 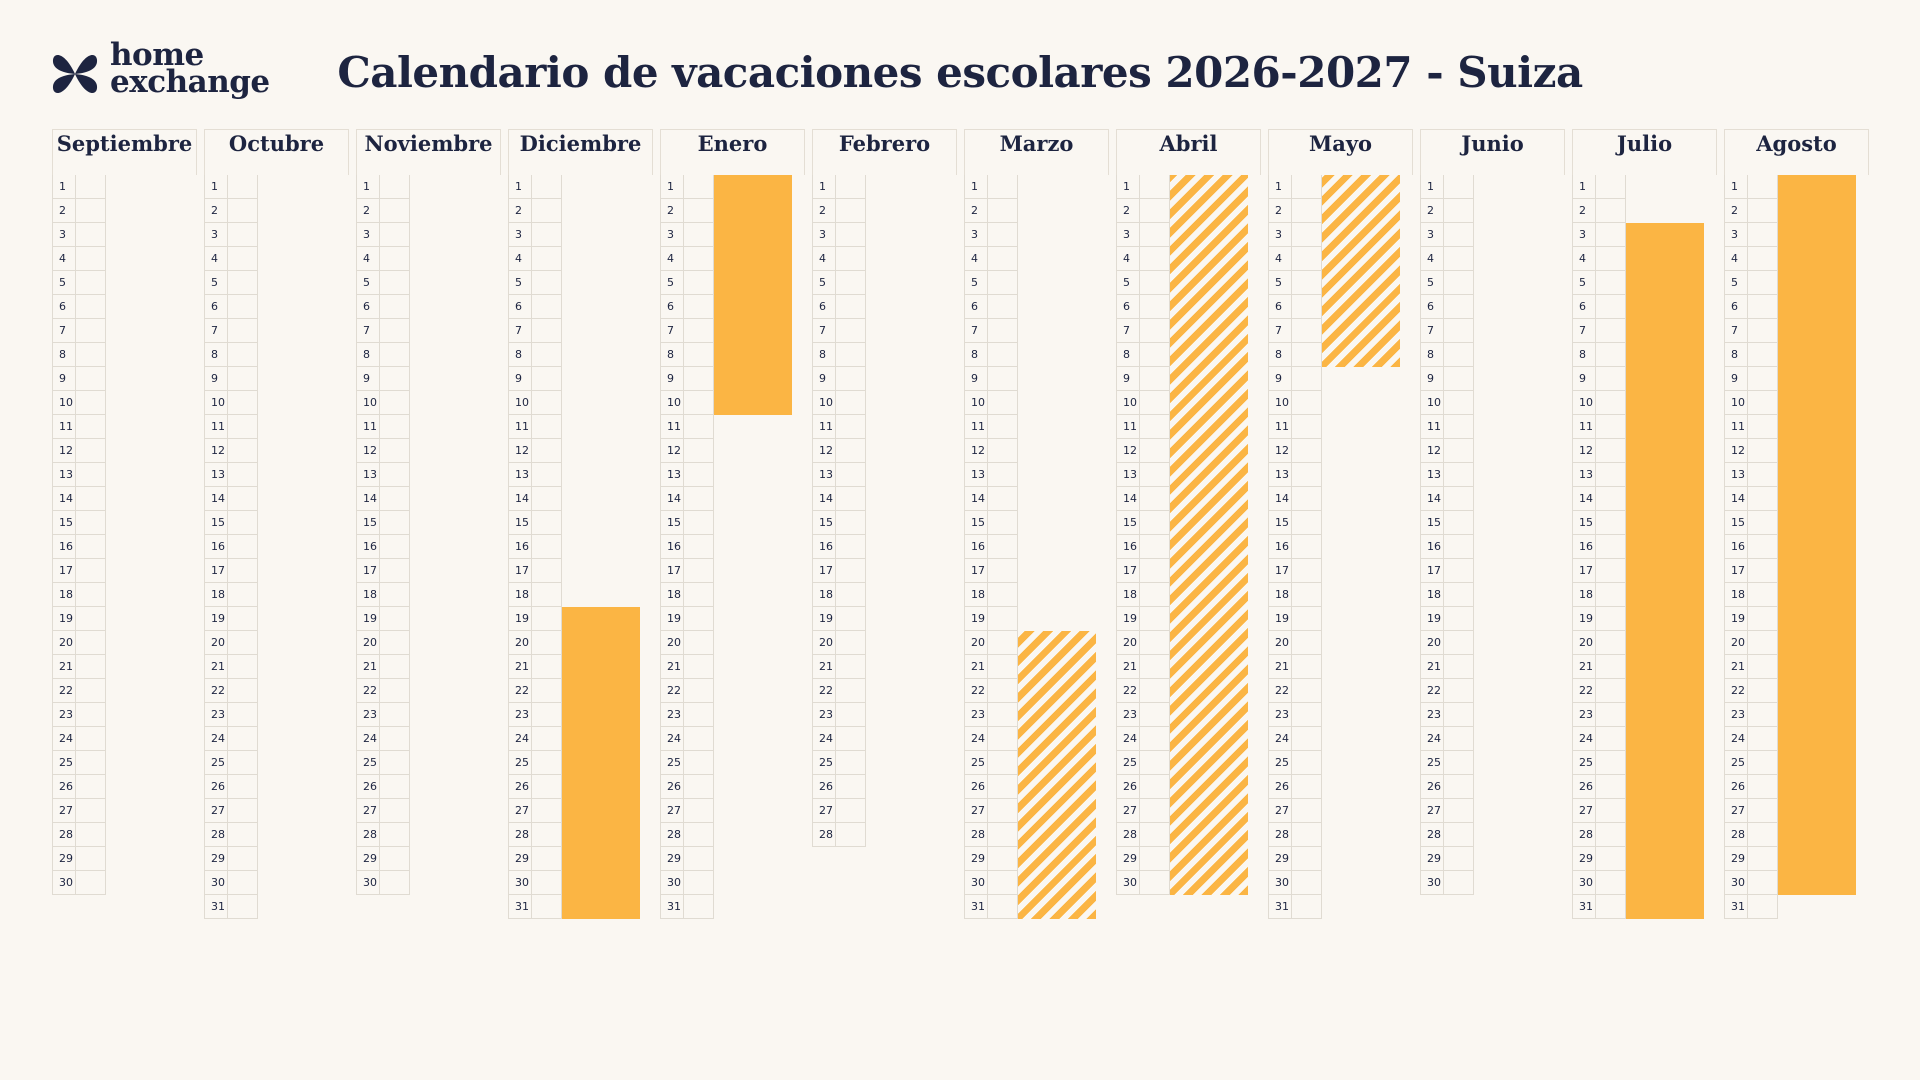 I want to click on day-number: 20, so click(x=1280, y=643).